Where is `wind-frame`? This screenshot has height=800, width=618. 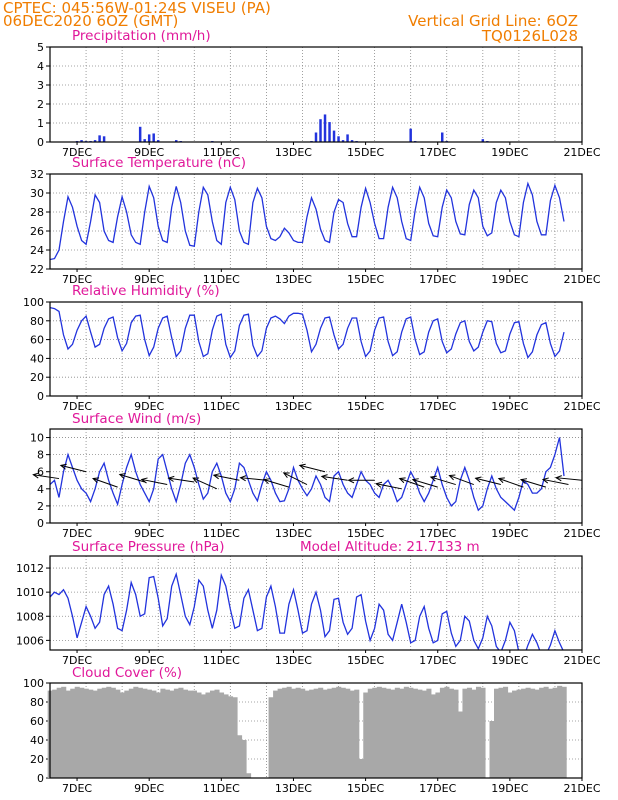 wind-frame is located at coordinates (316, 476).